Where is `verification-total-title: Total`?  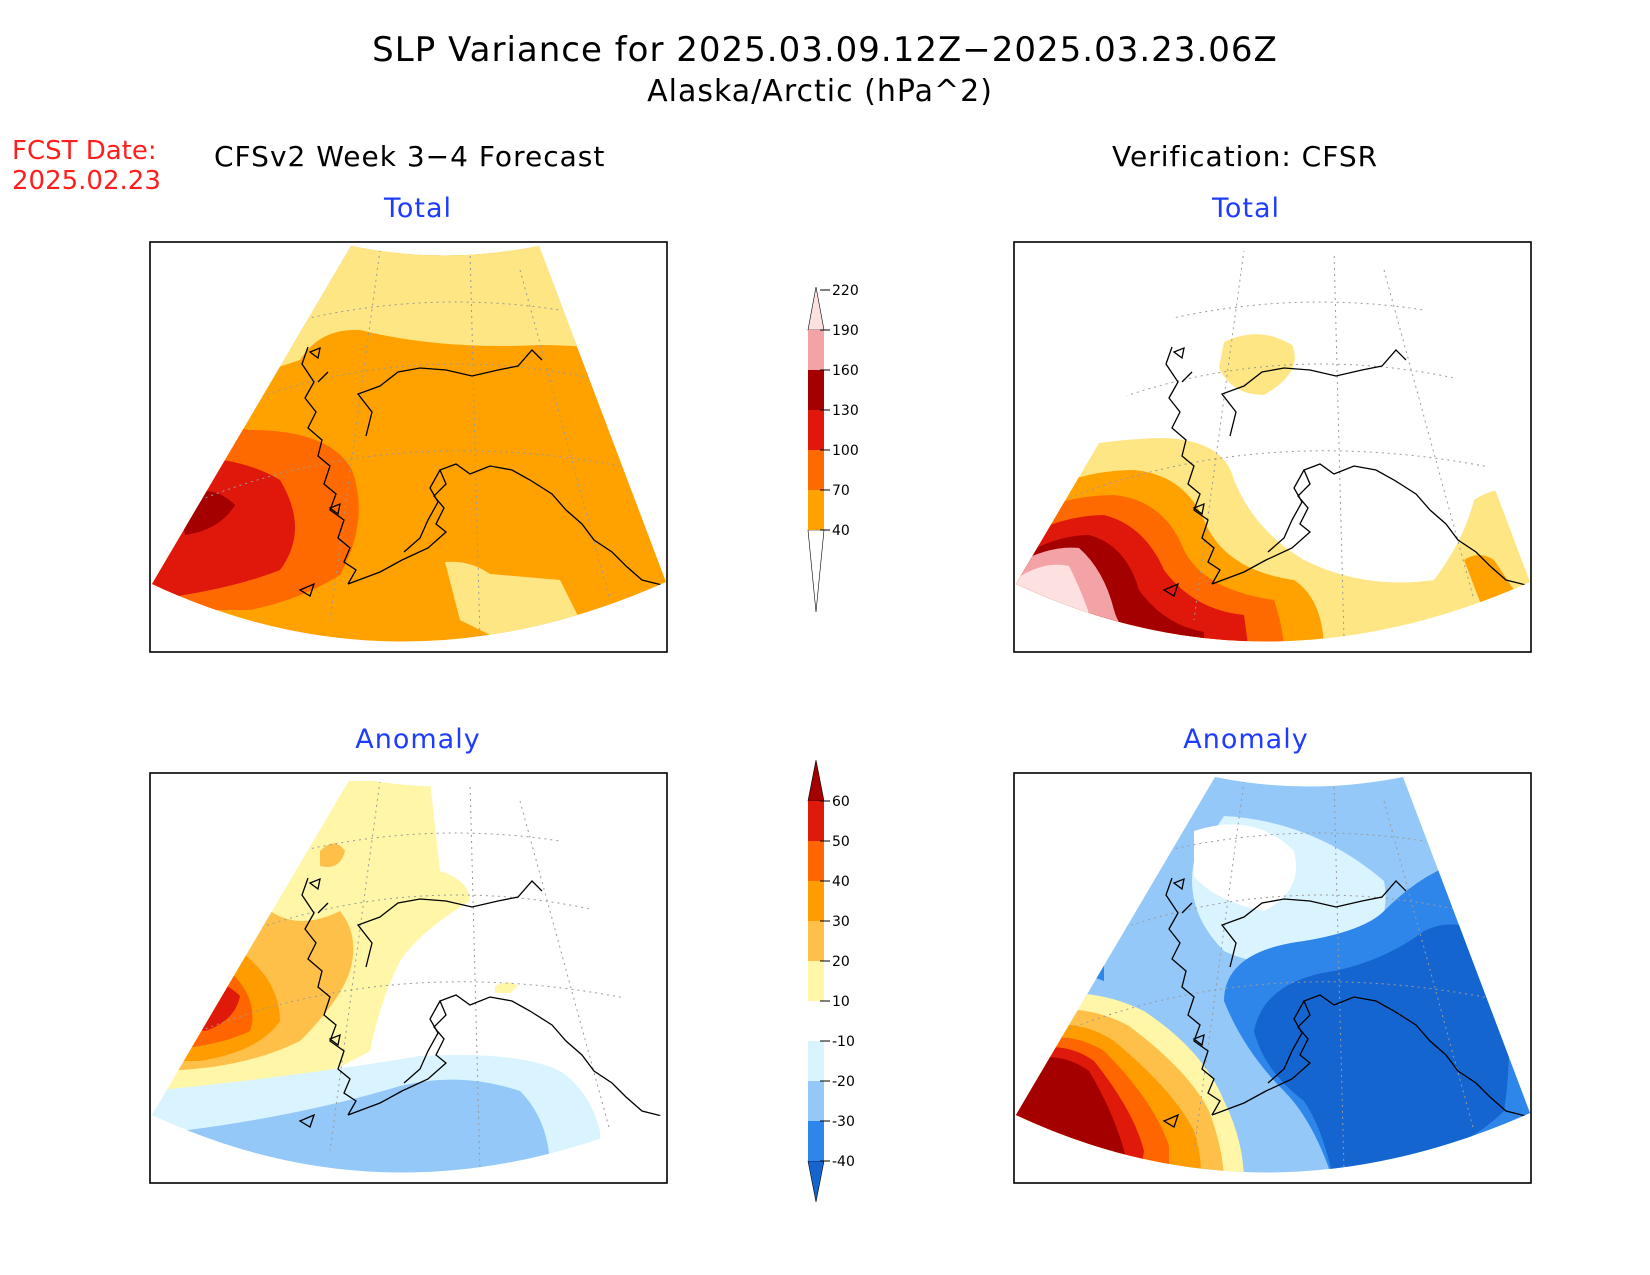 verification-total-title: Total is located at coordinates (1246, 208).